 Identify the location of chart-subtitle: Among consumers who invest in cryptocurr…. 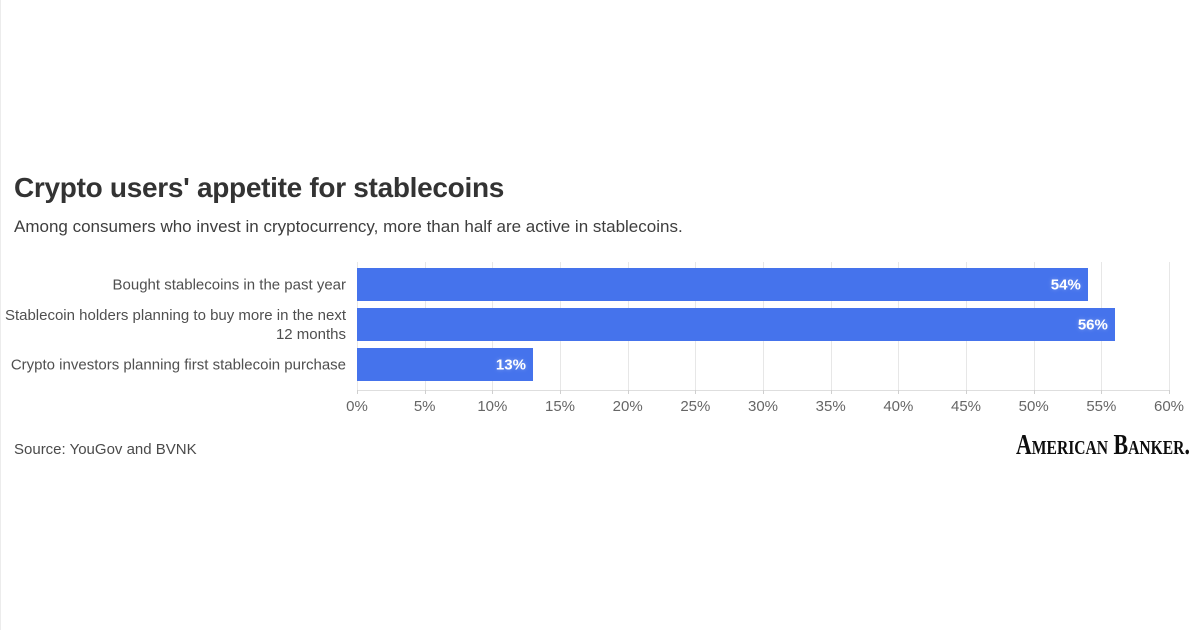
(348, 226).